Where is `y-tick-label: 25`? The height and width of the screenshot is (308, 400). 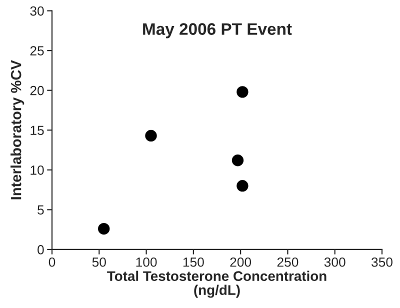
y-tick-label: 25 is located at coordinates (37, 51).